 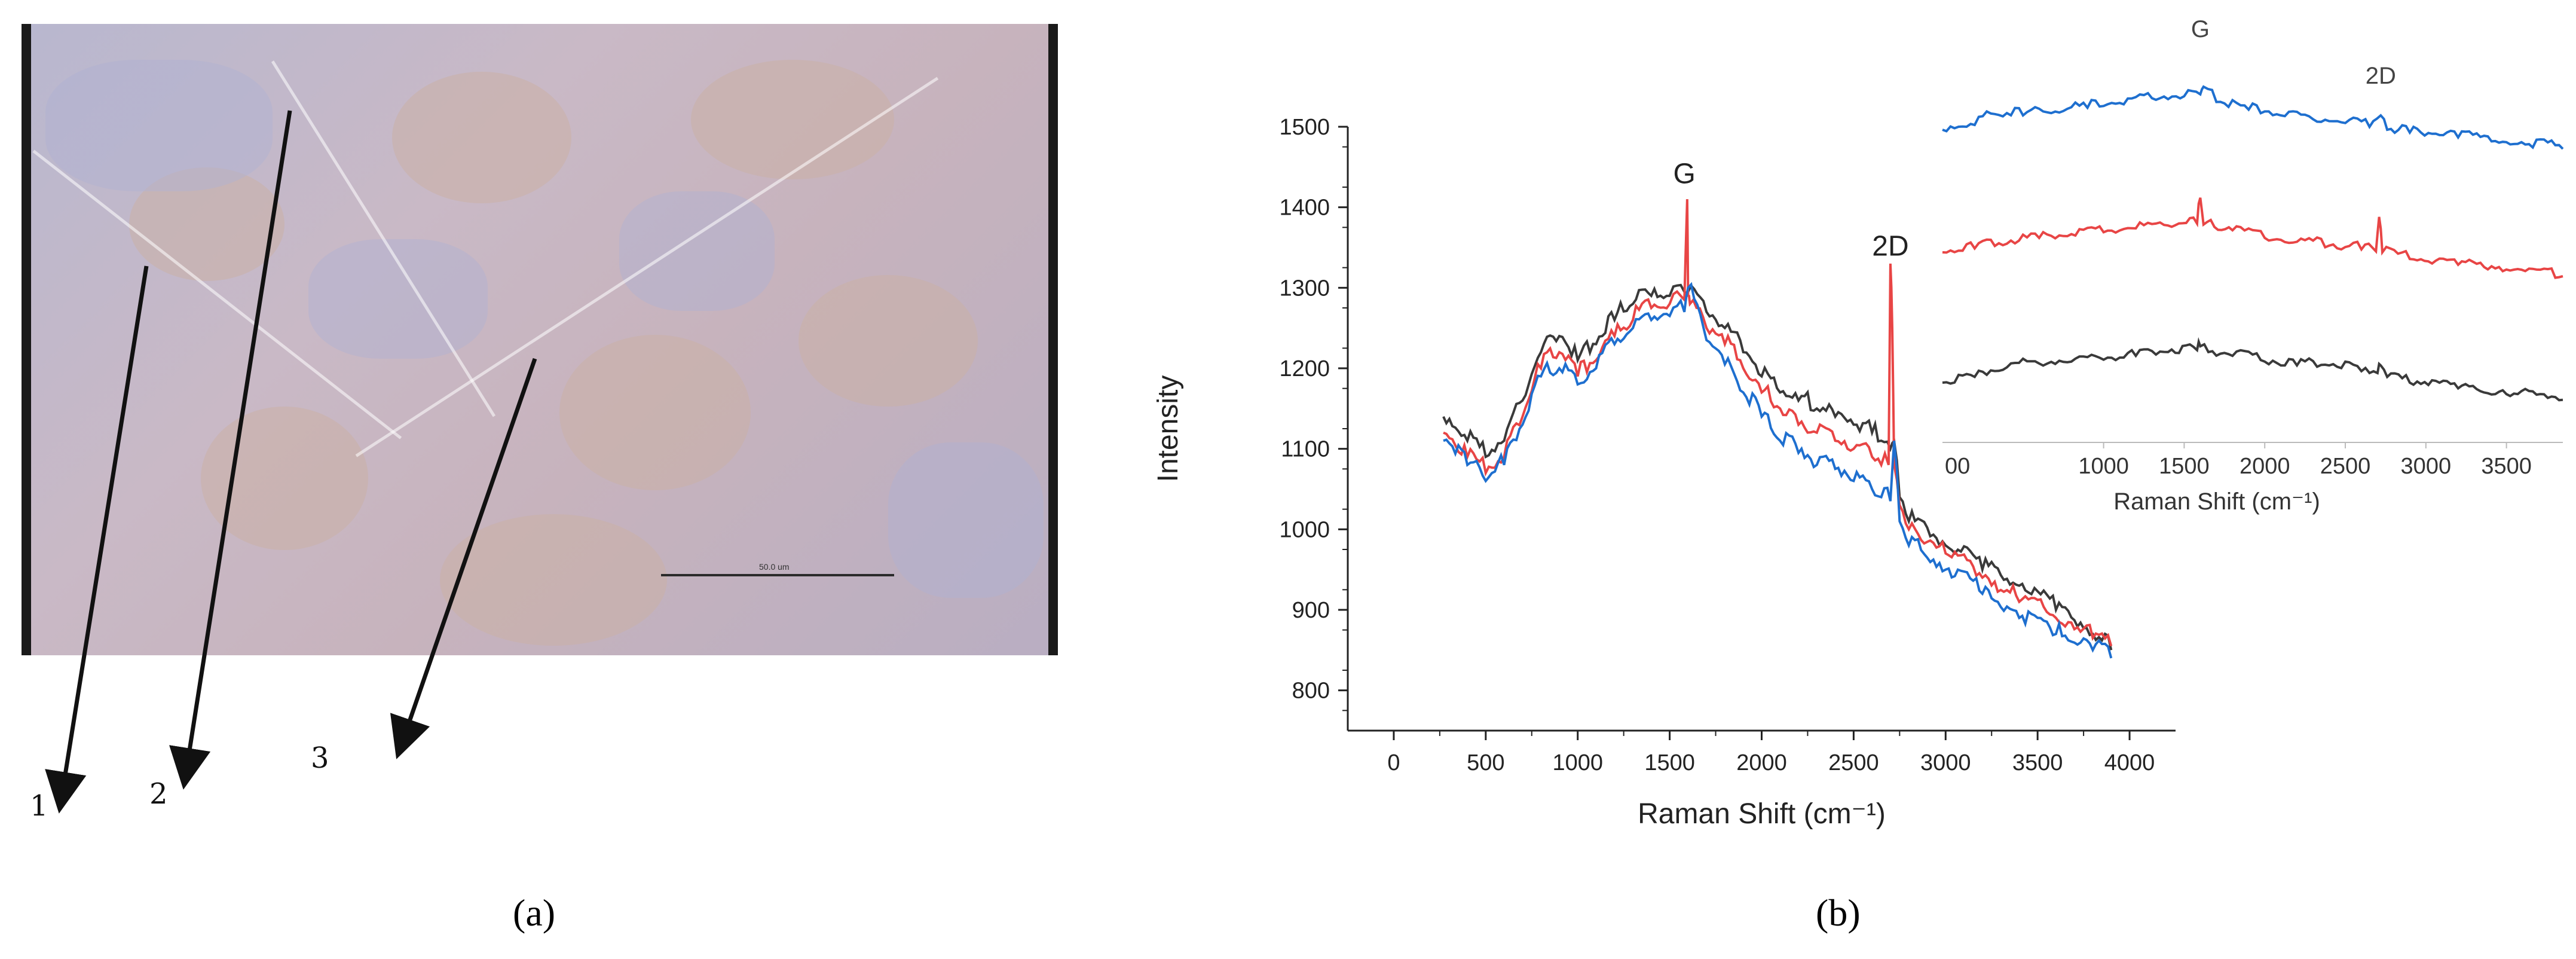 What do you see at coordinates (1853, 762) in the screenshot?
I see `x-tick-label: 2500` at bounding box center [1853, 762].